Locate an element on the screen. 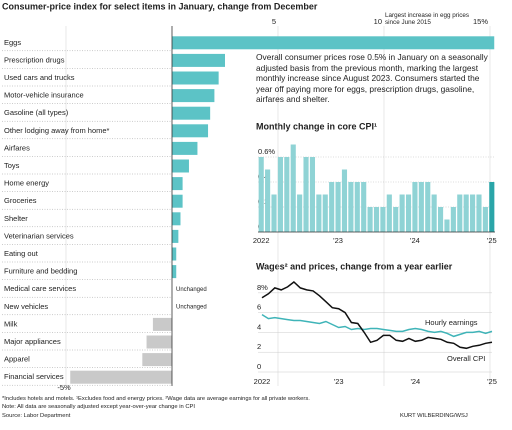 Image resolution: width=512 pixels, height=430 pixels. category-label: Veterinarian services is located at coordinates (39, 235).